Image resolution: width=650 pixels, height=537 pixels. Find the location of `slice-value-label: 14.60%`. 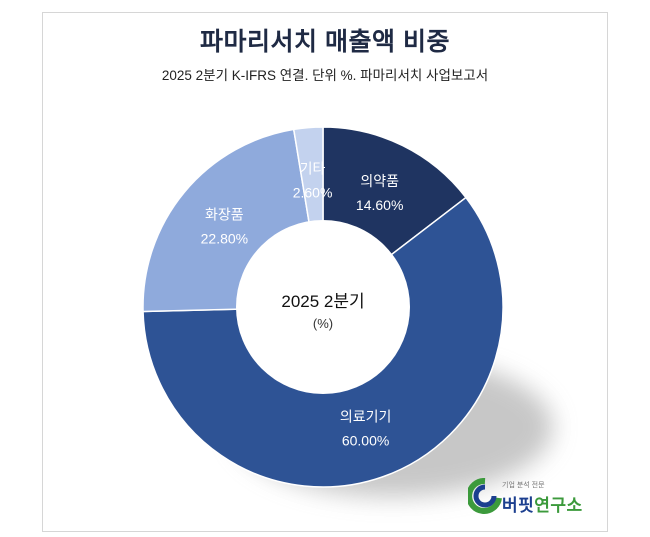

slice-value-label: 14.60% is located at coordinates (379, 205).